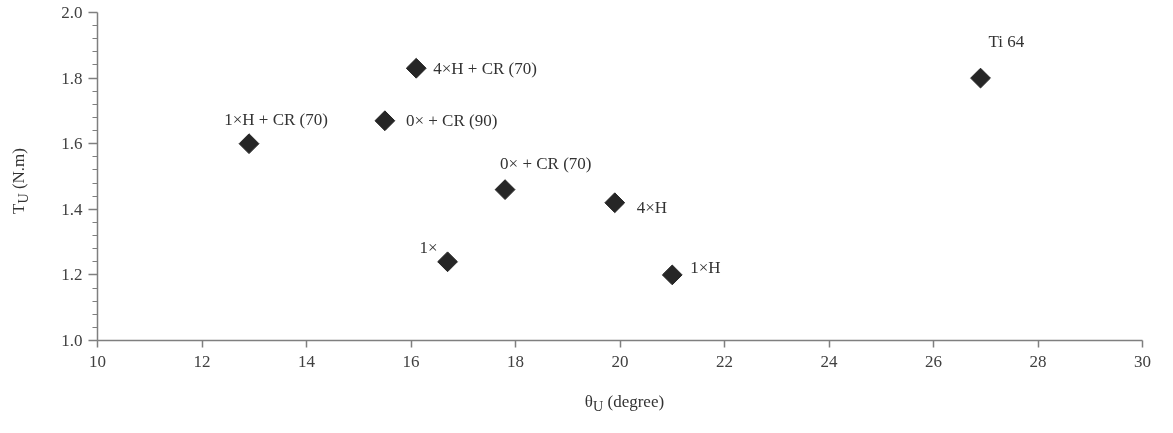 The width and height of the screenshot is (1173, 433). Describe the element at coordinates (1142, 361) in the screenshot. I see `x-tick-label: 30` at that location.